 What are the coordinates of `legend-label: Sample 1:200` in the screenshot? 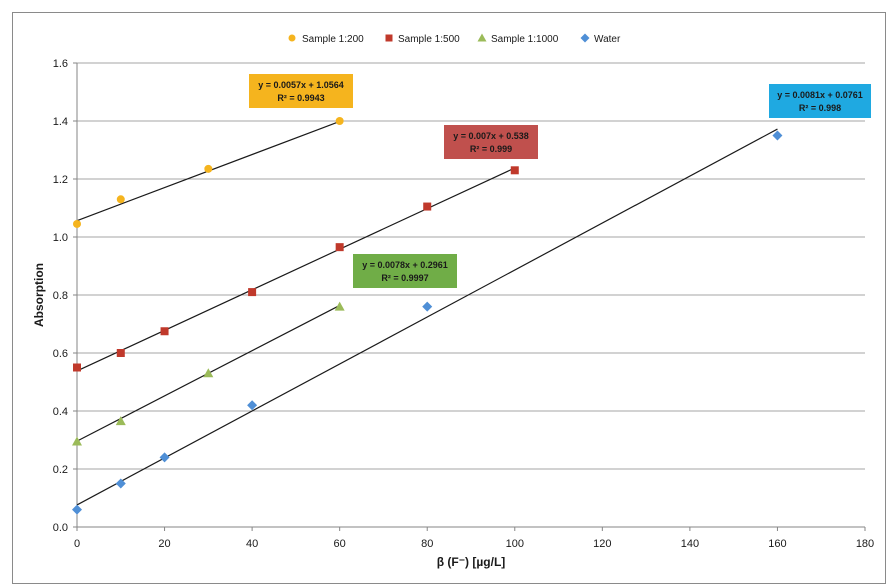 It's located at (333, 39).